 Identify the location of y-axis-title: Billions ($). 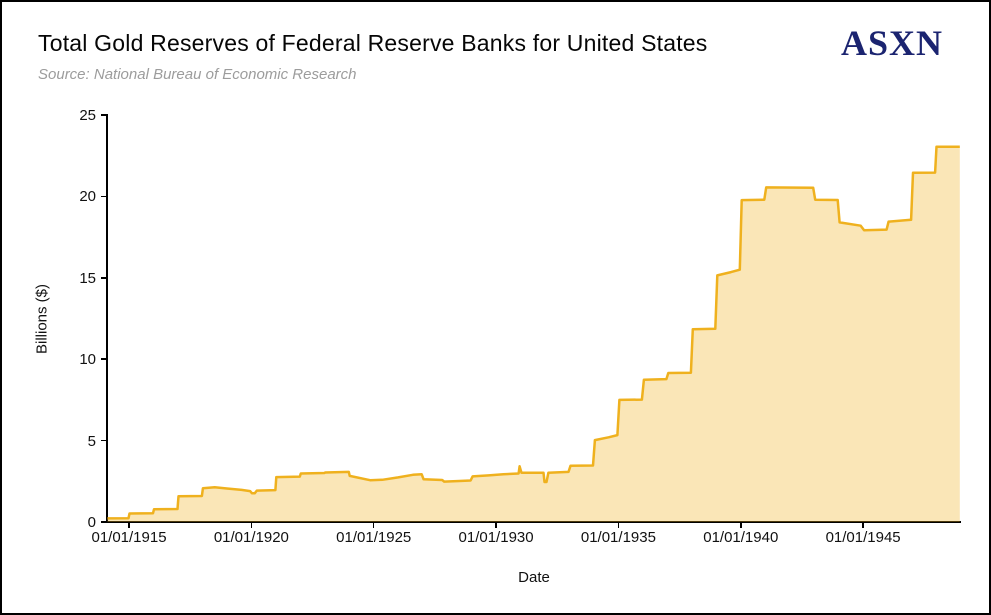
(42, 318).